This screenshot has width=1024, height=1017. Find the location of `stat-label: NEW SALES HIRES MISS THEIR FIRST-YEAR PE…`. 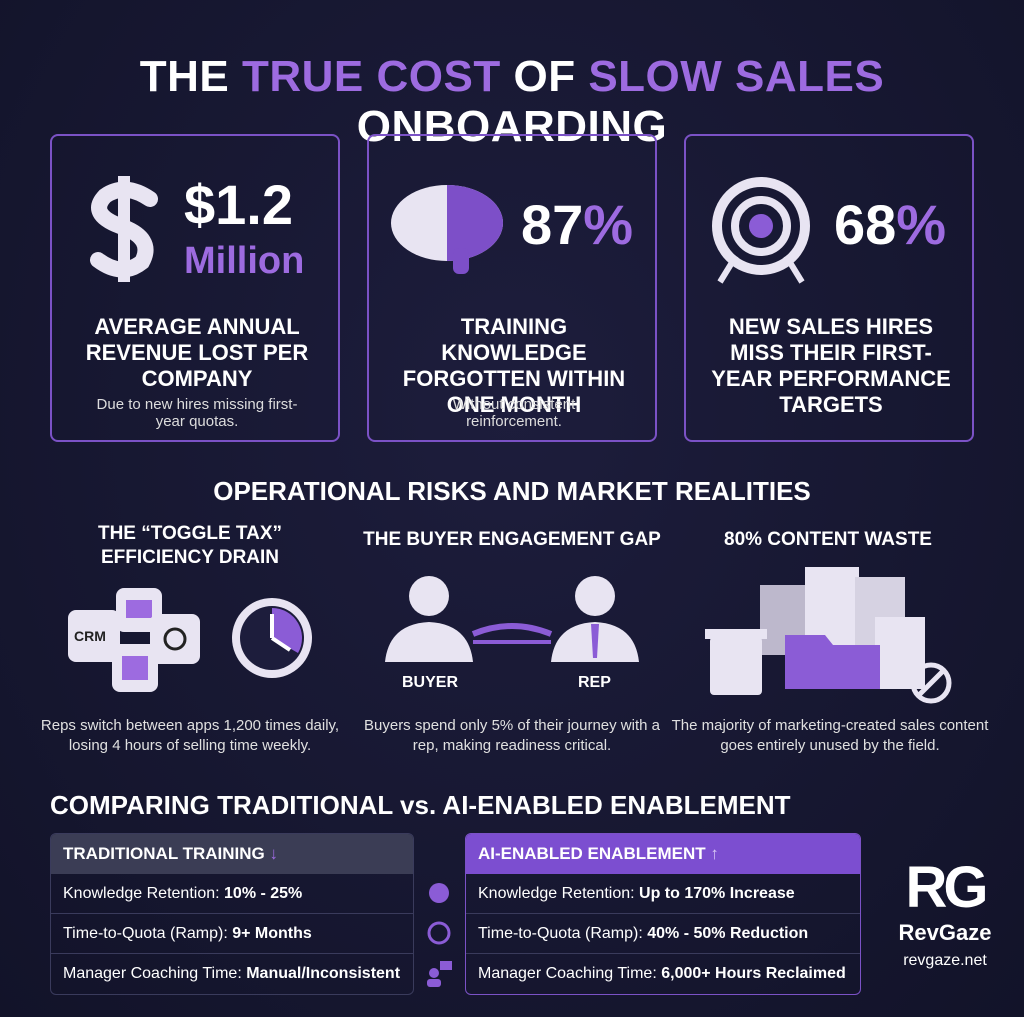

stat-label: NEW SALES HIRES MISS THEIR FIRST-YEAR PE… is located at coordinates (831, 365).